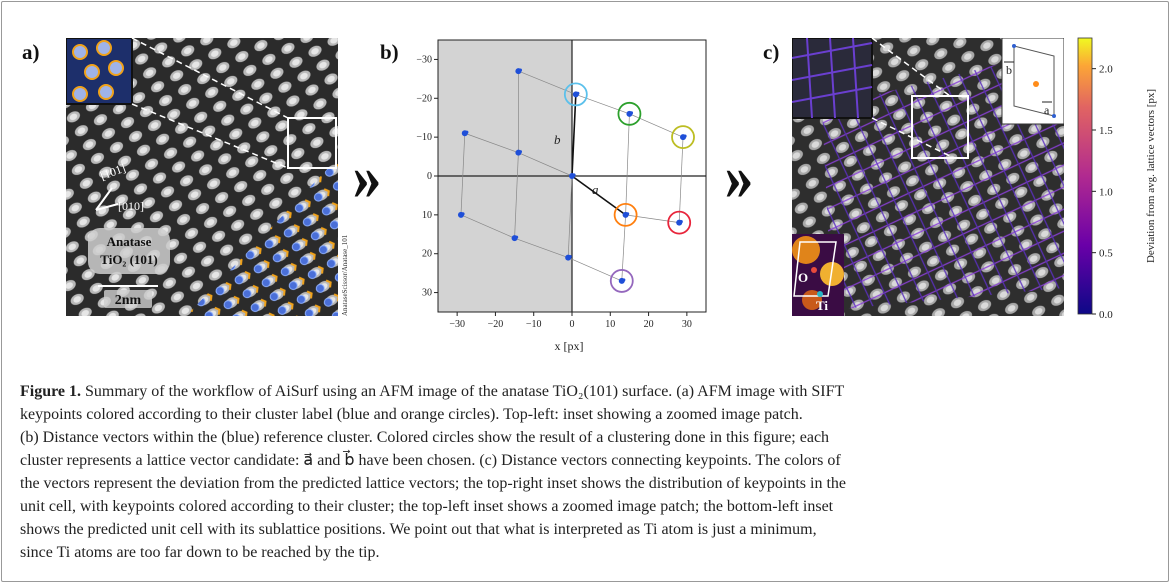  What do you see at coordinates (389, 52) in the screenshot?
I see `panel-b-letter: b)` at bounding box center [389, 52].